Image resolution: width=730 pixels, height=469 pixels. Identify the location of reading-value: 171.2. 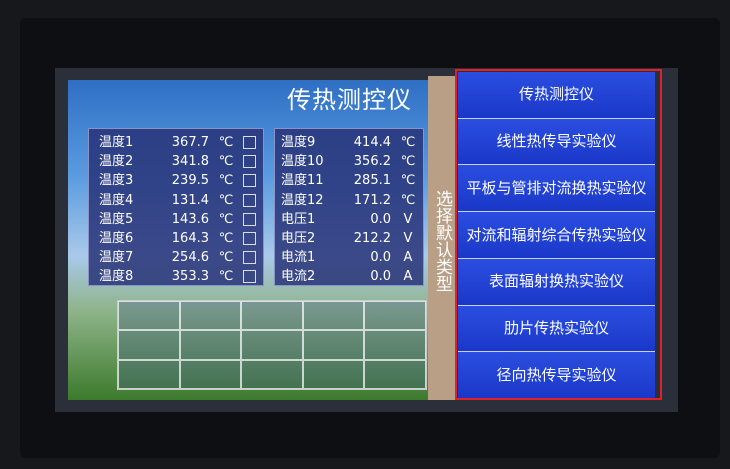
(372, 200).